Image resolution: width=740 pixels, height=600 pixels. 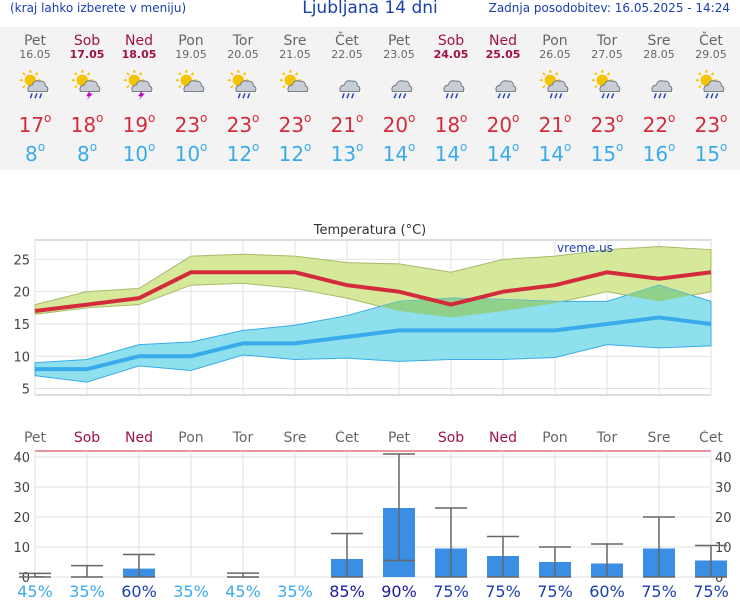 I want to click on day-date: 29.05, so click(x=711, y=54).